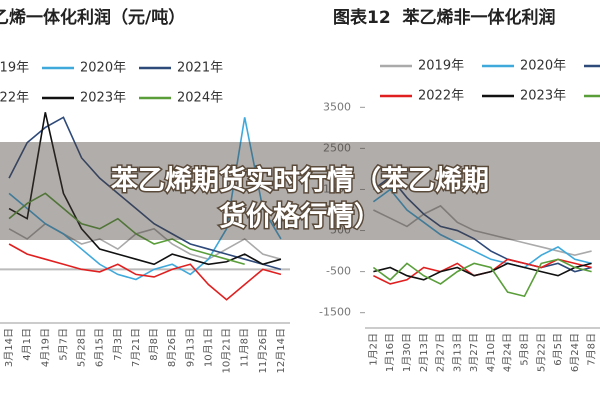 The image size is (600, 400). Describe the element at coordinates (45, 347) in the screenshot. I see `x-tick-label: 4月19日` at that location.